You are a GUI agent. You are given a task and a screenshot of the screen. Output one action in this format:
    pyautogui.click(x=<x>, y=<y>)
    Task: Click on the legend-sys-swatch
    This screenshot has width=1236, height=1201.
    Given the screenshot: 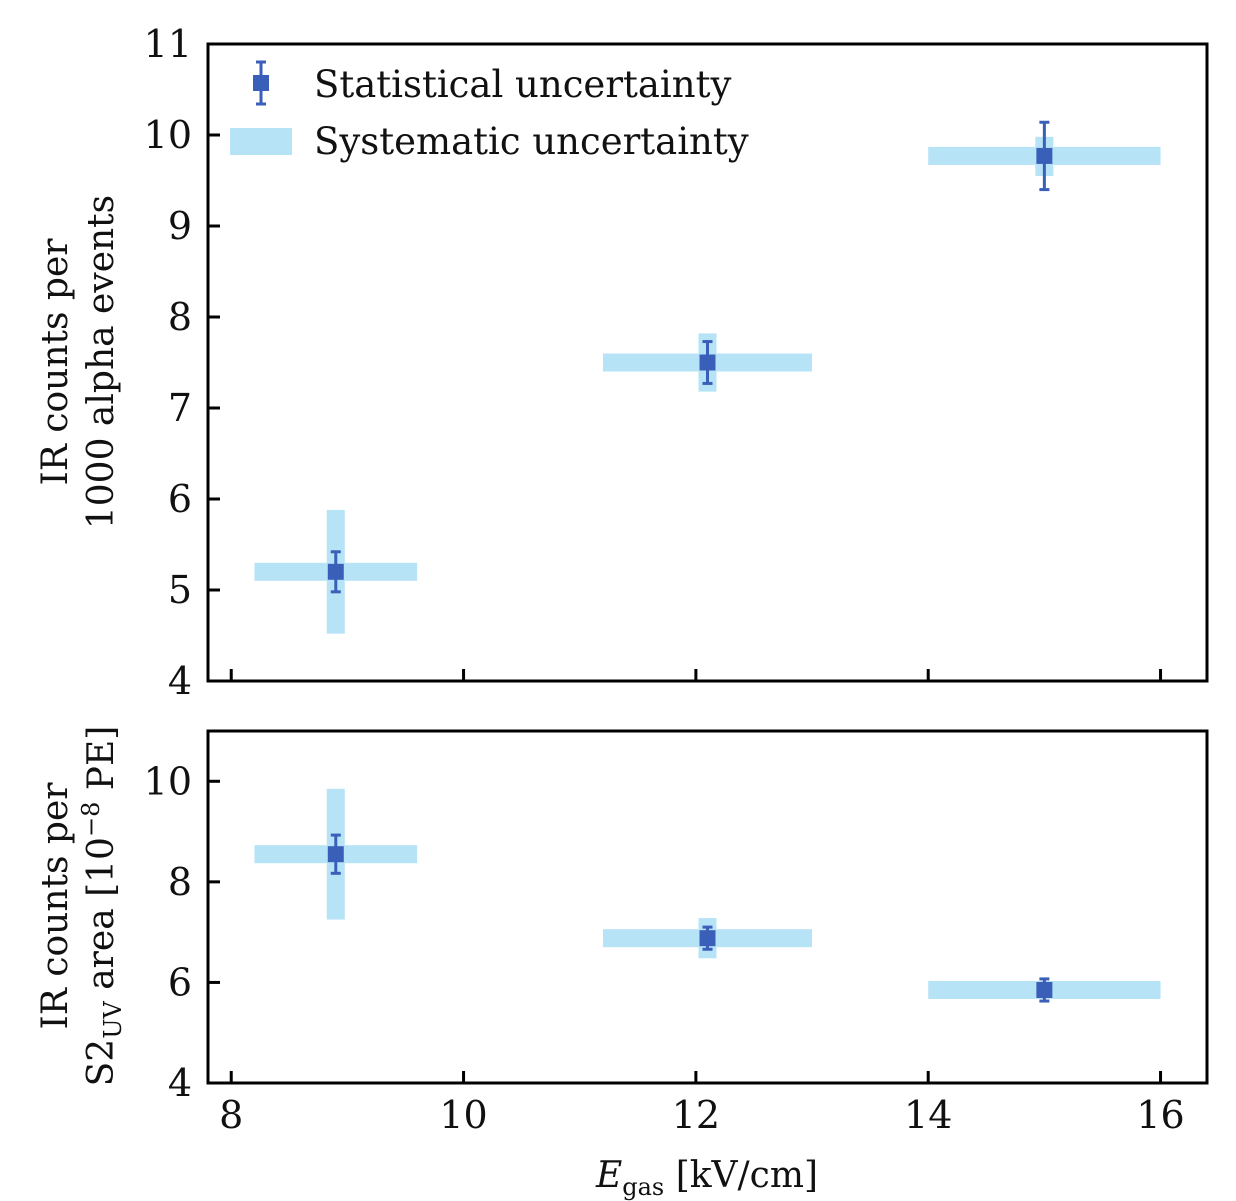 What is the action you would take?
    pyautogui.click(x=261, y=141)
    